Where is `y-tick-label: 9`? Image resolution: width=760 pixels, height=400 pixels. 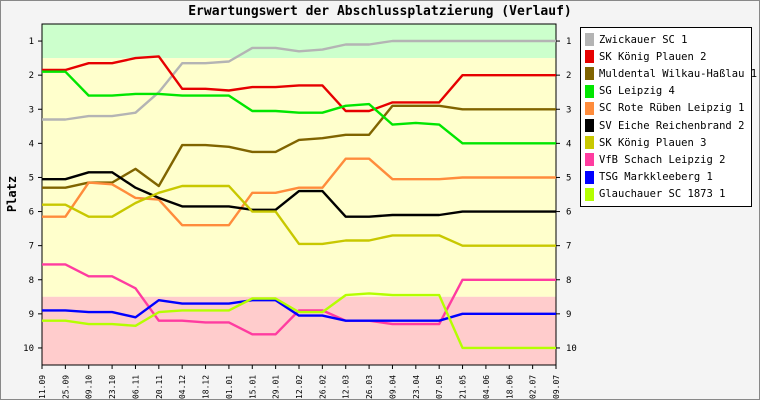 y-tick-label: 9 is located at coordinates (31, 315).